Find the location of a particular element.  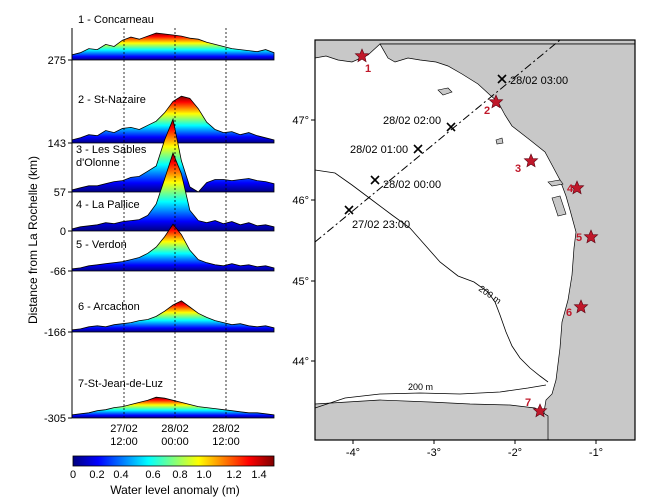

time-tick-hour: 00:00 is located at coordinates (175, 442).